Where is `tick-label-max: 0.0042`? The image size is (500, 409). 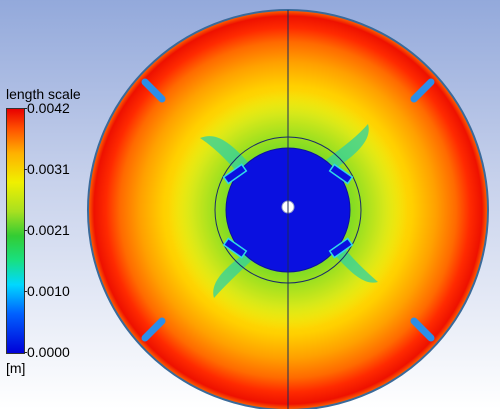 tick-label-max: 0.0042 is located at coordinates (48, 108).